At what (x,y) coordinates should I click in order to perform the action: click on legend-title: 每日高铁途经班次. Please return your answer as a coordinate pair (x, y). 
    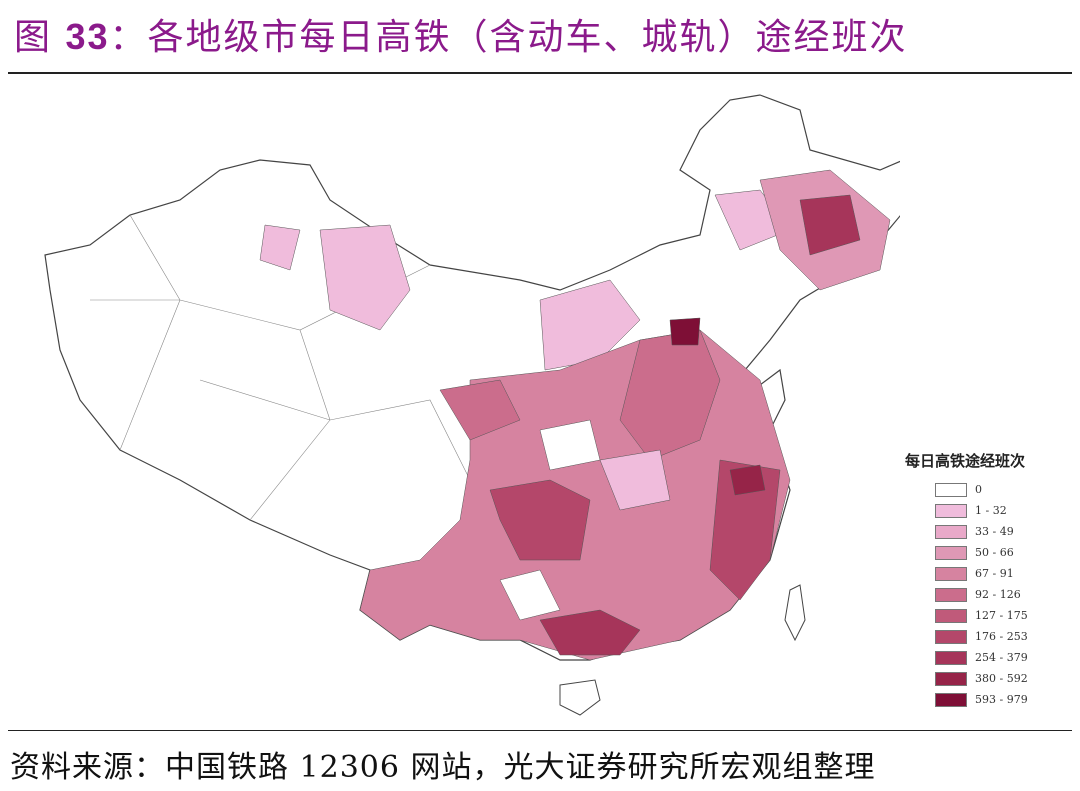
    Looking at the image, I should click on (965, 461).